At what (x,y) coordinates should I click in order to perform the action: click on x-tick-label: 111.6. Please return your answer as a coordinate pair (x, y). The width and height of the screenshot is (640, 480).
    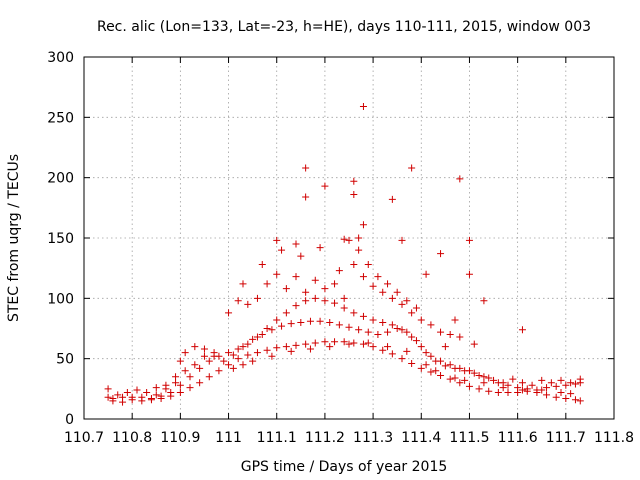
    Looking at the image, I should click on (518, 438).